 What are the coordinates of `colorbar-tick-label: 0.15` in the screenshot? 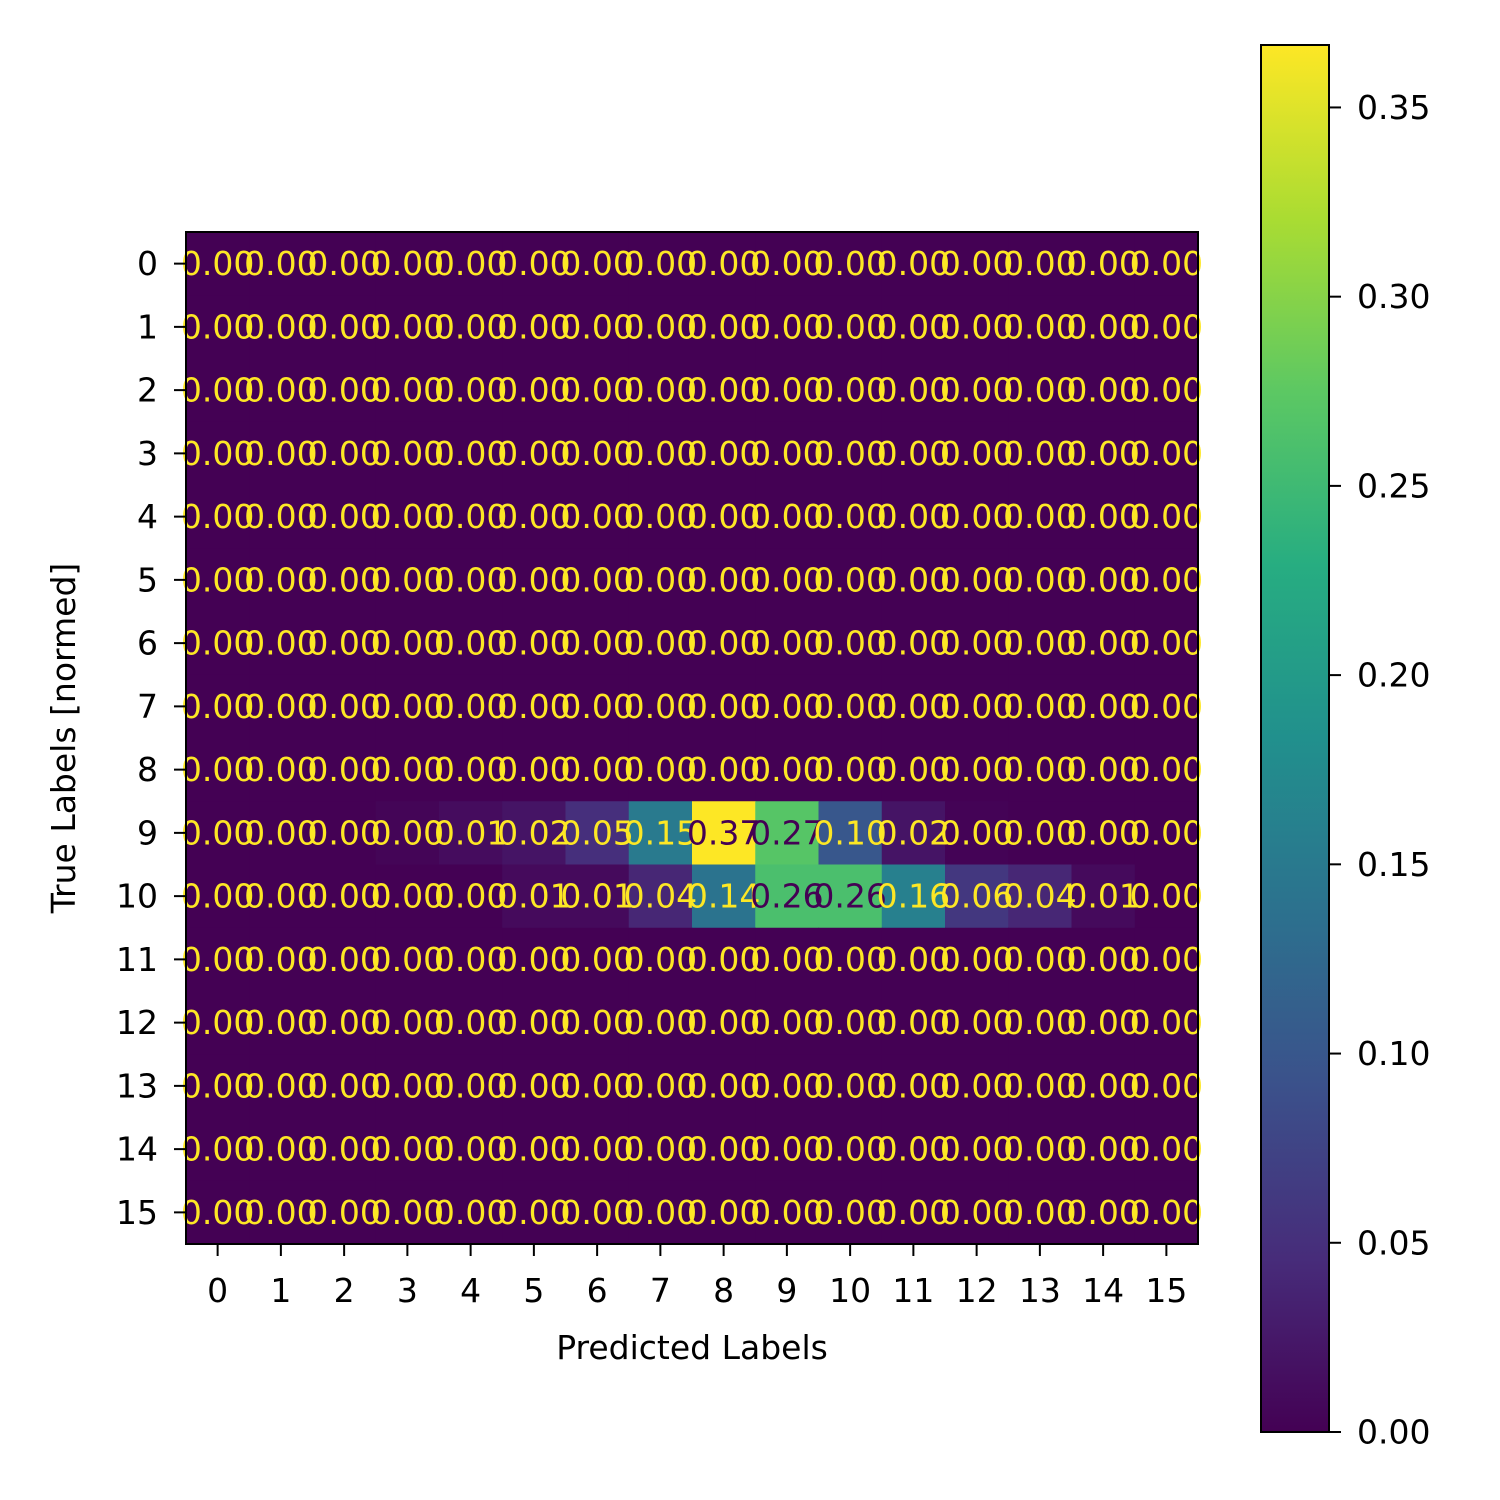 It's located at (1393, 864).